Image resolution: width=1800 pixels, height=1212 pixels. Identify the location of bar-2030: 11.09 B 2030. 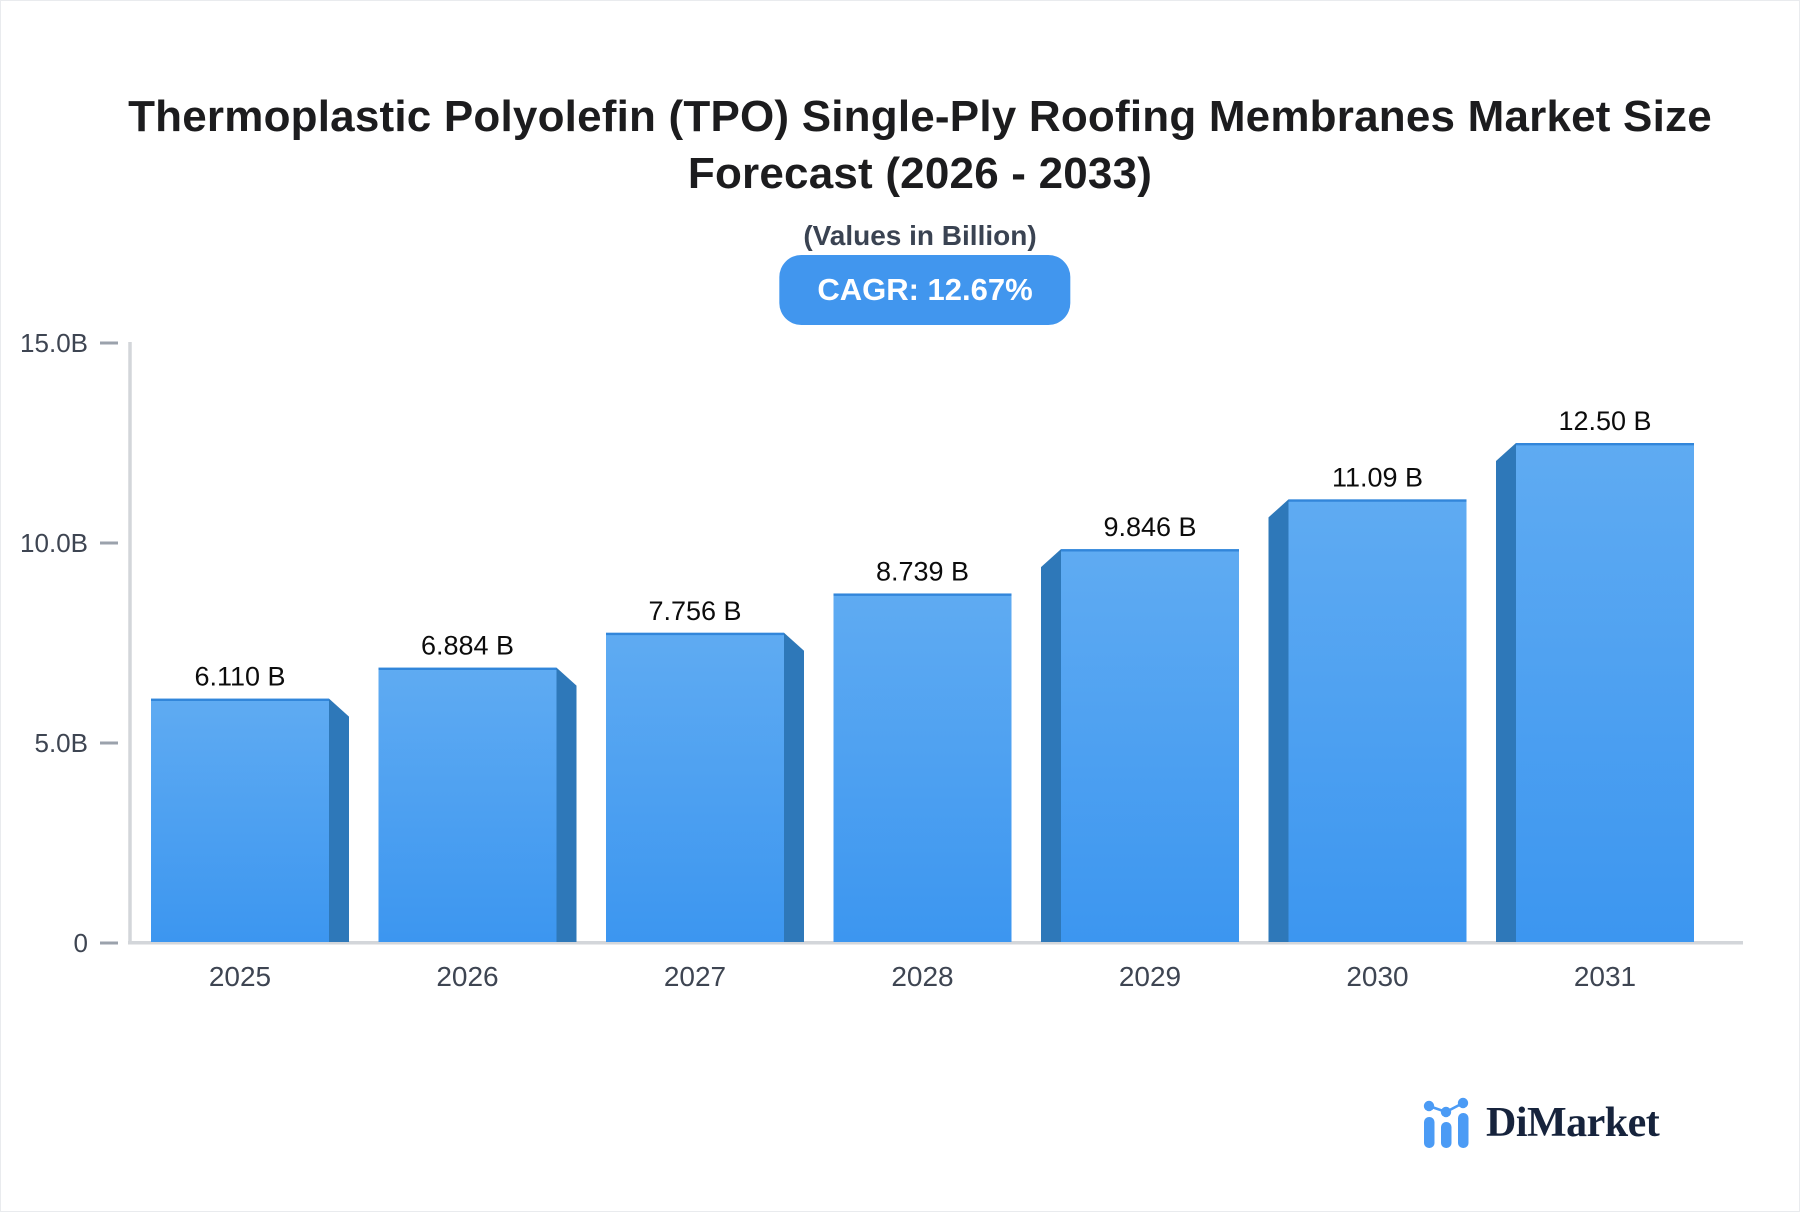
(1367, 727).